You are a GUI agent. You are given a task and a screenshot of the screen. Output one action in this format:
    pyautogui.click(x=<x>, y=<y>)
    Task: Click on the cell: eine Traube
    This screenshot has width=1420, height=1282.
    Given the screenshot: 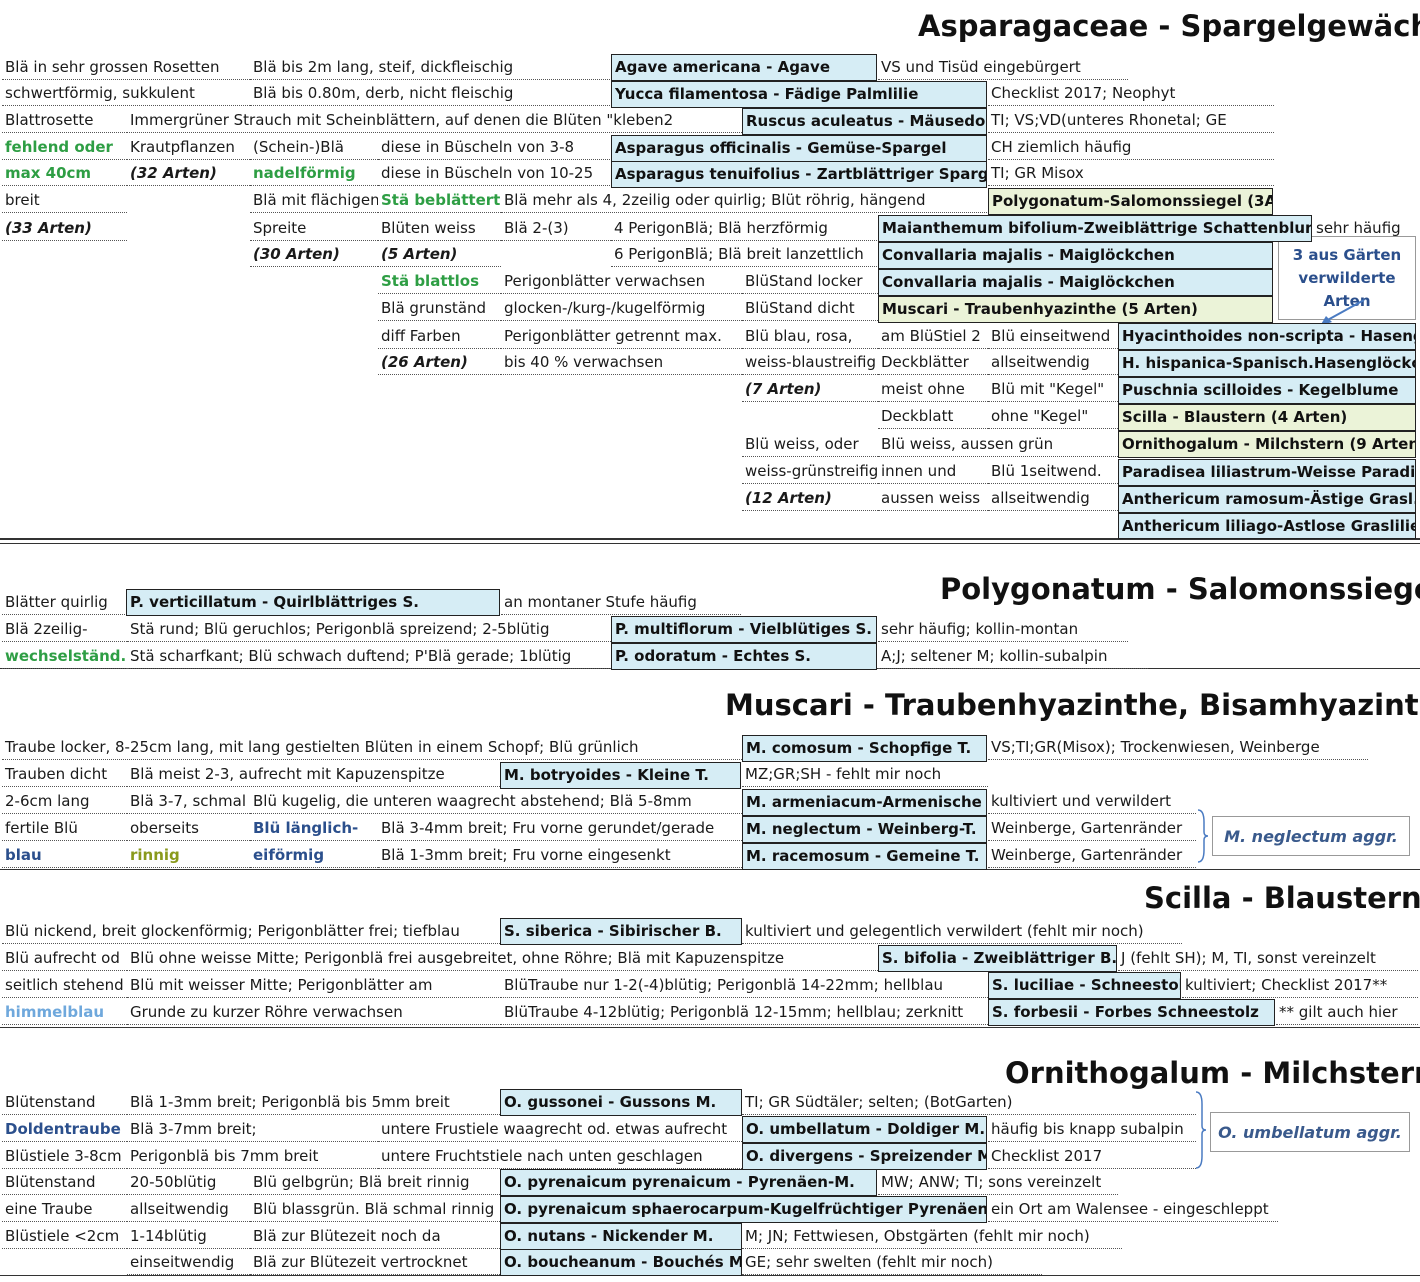 What is the action you would take?
    pyautogui.click(x=64, y=1209)
    